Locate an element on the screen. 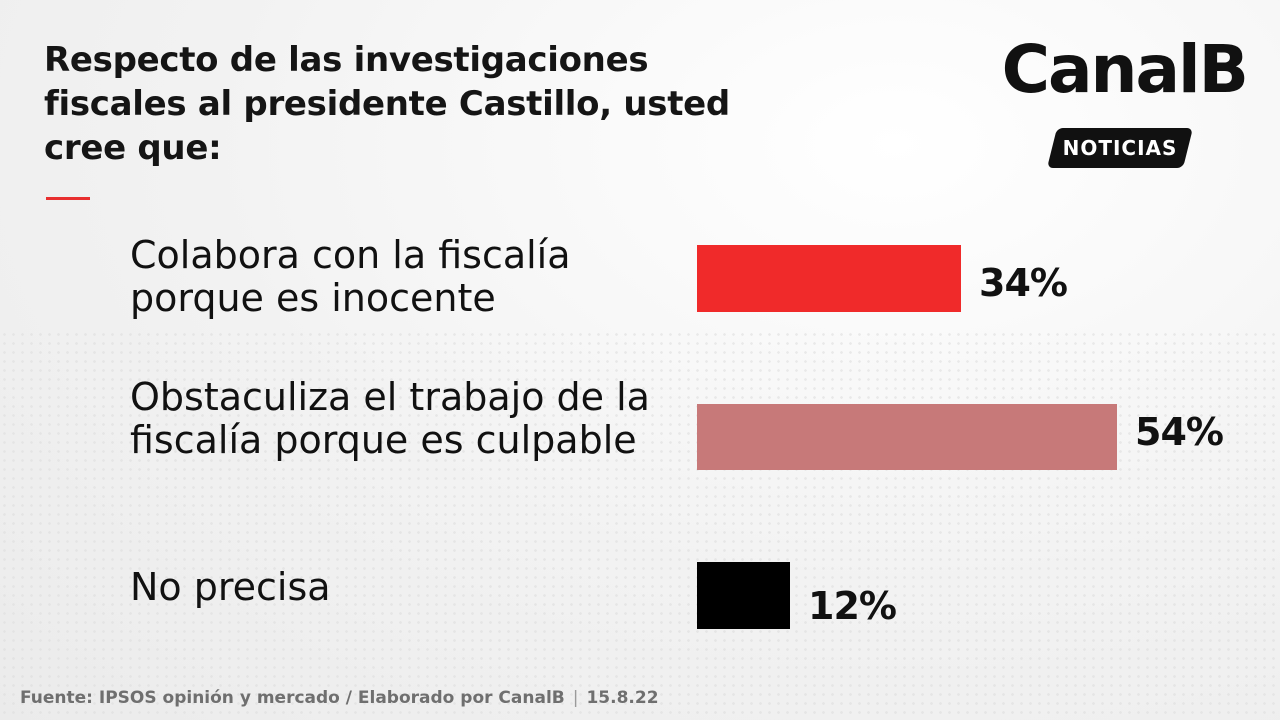 The image size is (1280, 720). value-label-no-precisa: 12% is located at coordinates (852, 606).